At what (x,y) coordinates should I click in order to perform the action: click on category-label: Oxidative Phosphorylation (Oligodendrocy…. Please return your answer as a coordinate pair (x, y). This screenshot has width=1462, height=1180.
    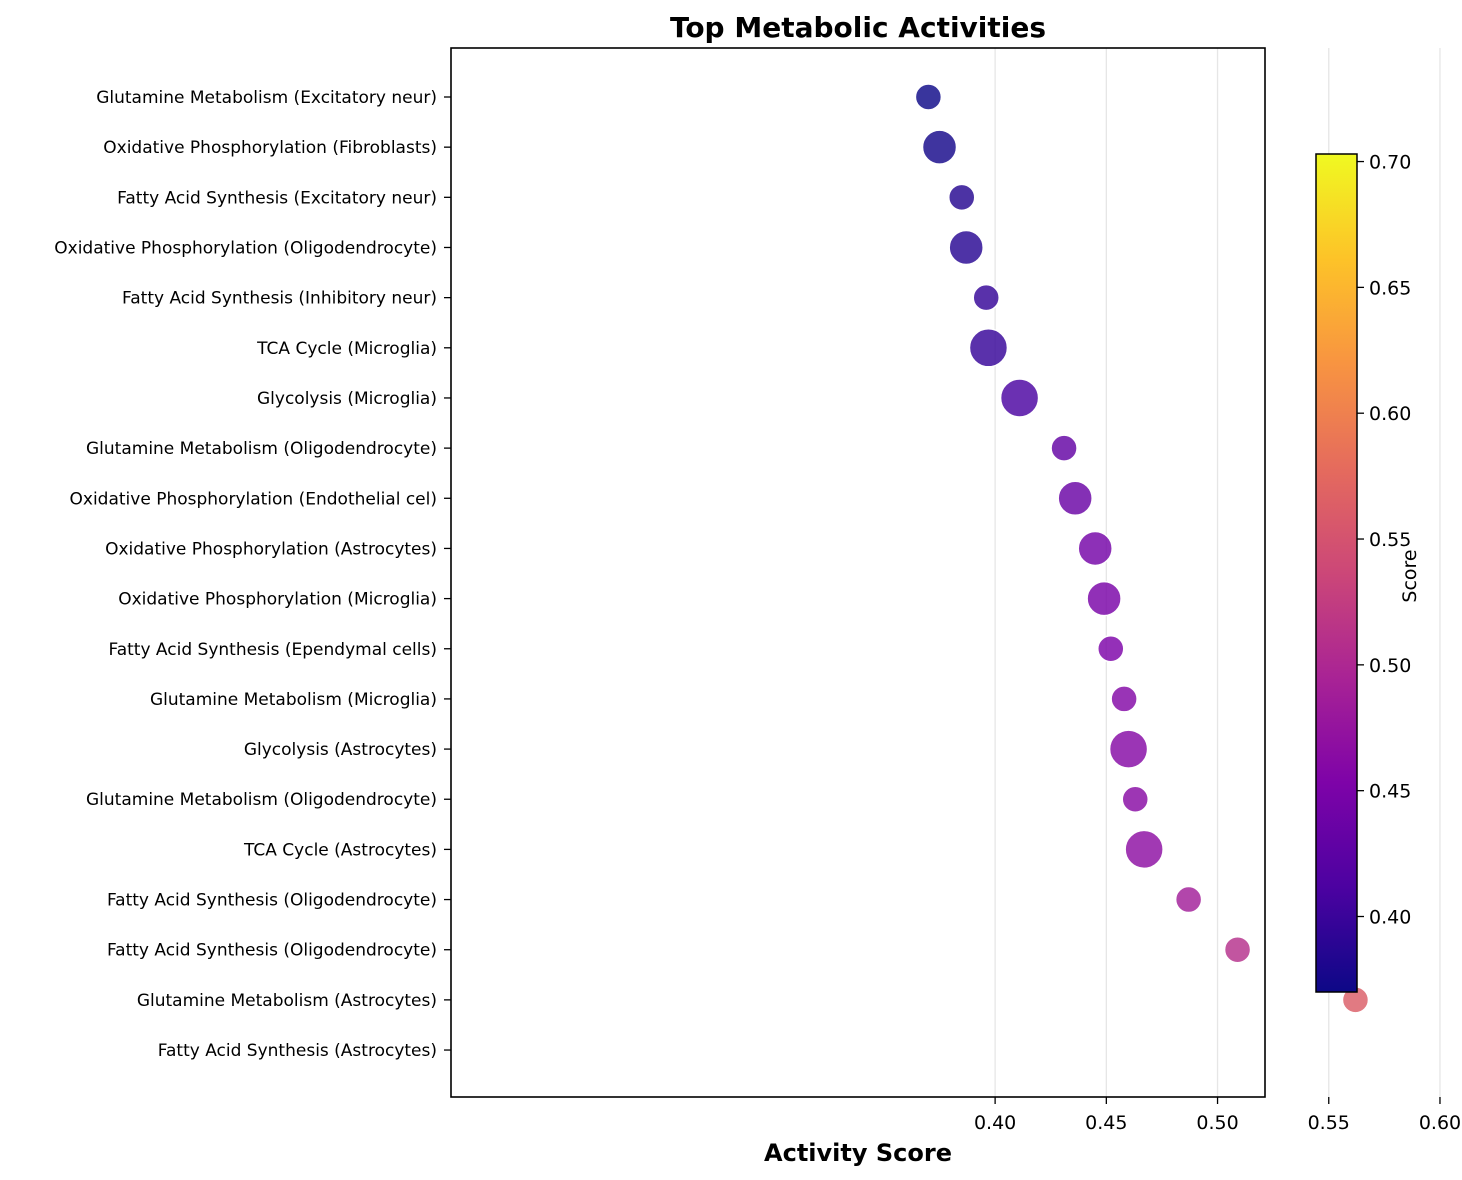
    Looking at the image, I should click on (245, 248).